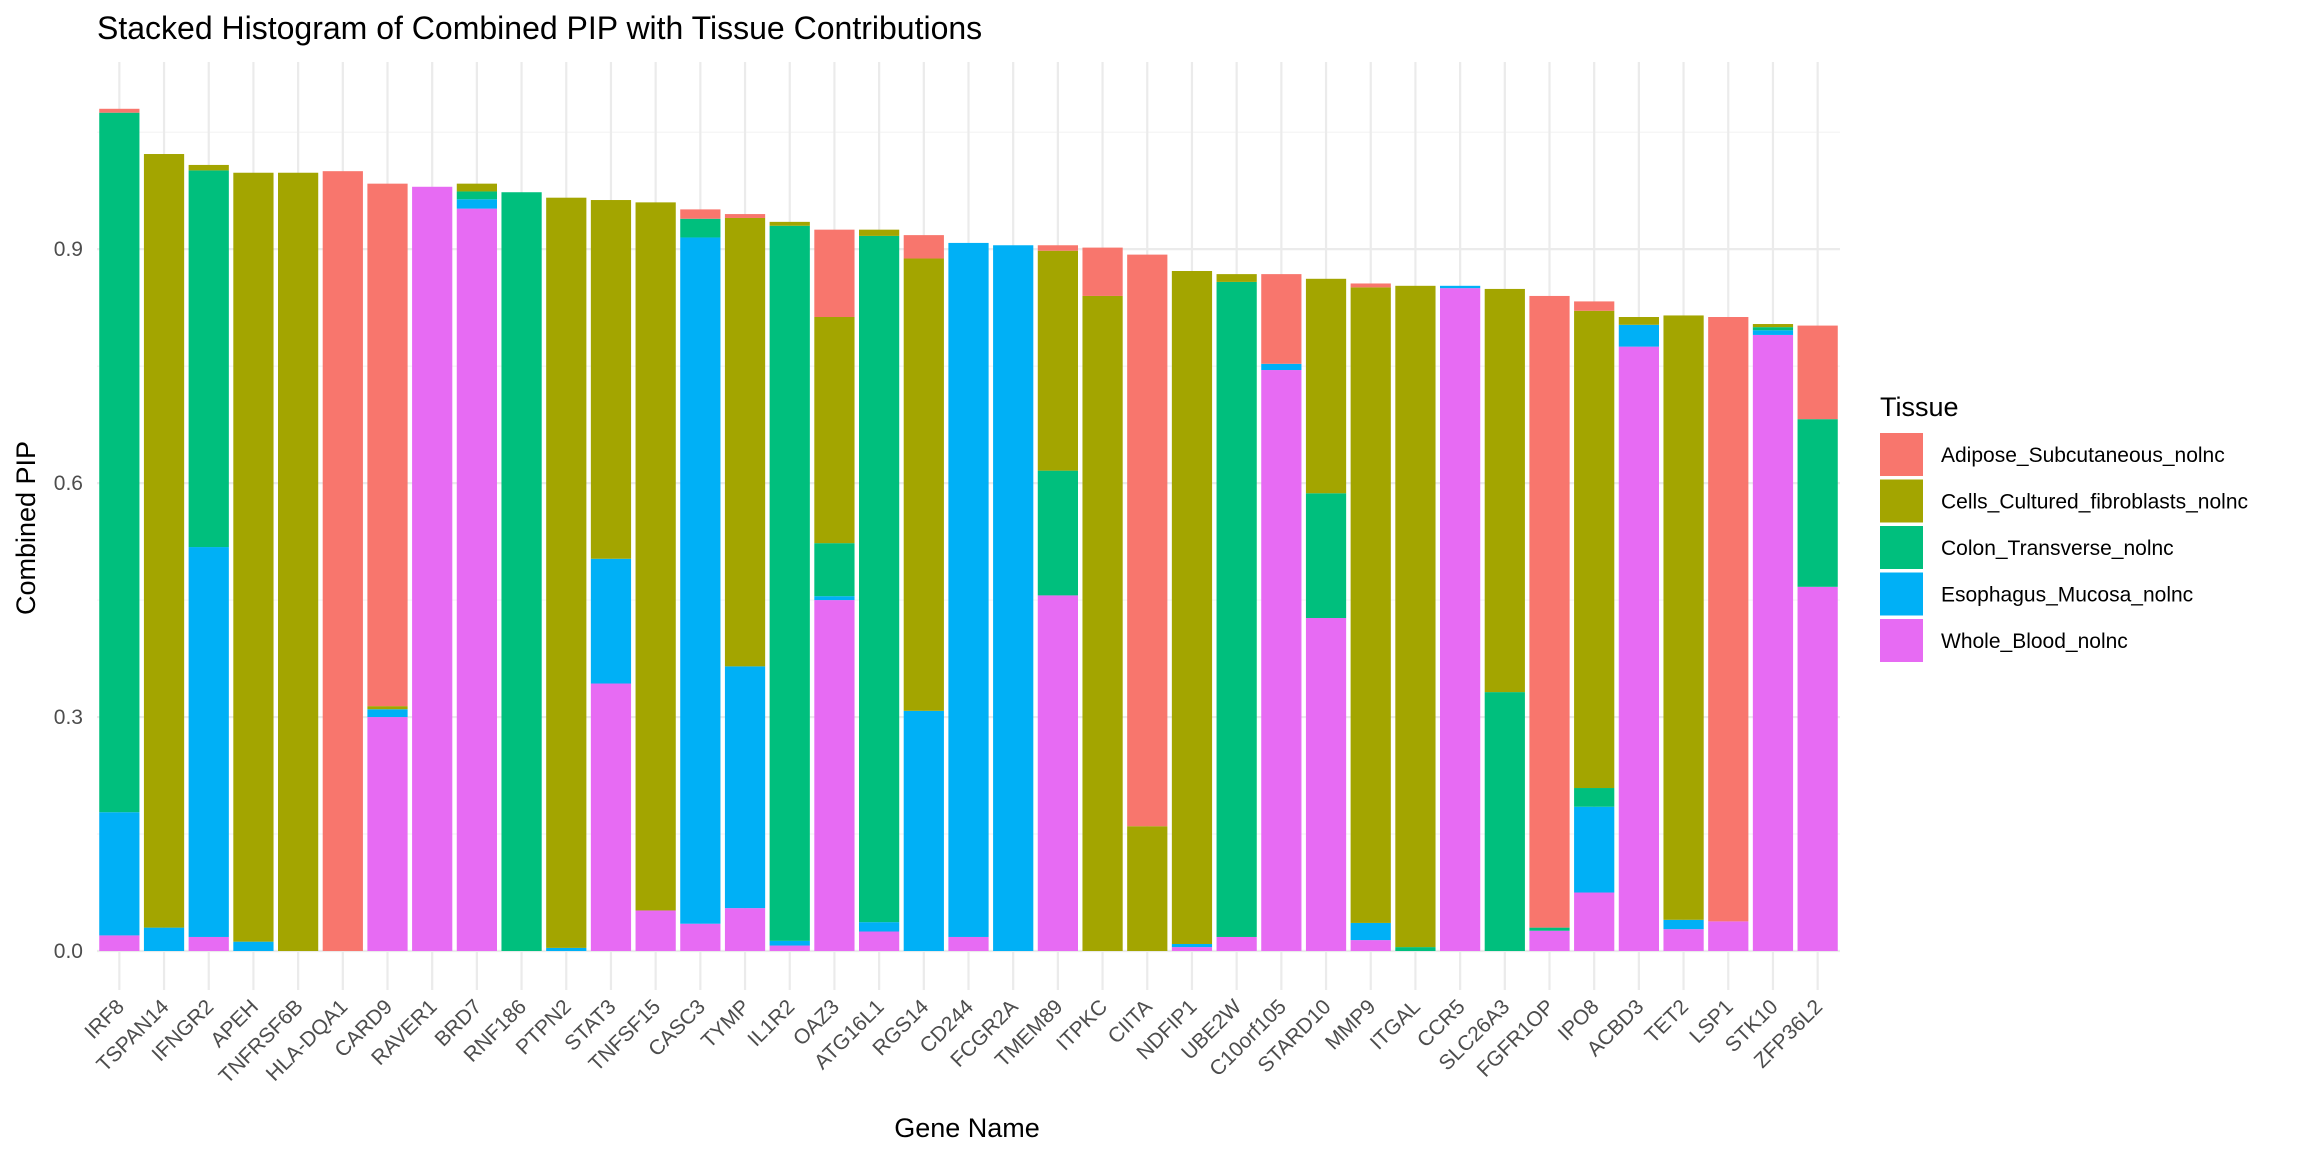 The image size is (2304, 1152). Describe the element at coordinates (68, 951) in the screenshot. I see `y-tick-label: 0.0` at that location.